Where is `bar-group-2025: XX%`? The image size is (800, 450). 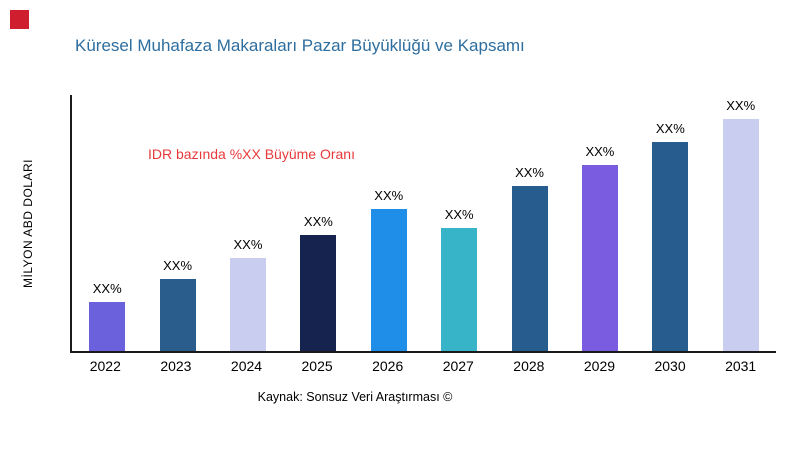 bar-group-2025: XX% is located at coordinates (318, 282).